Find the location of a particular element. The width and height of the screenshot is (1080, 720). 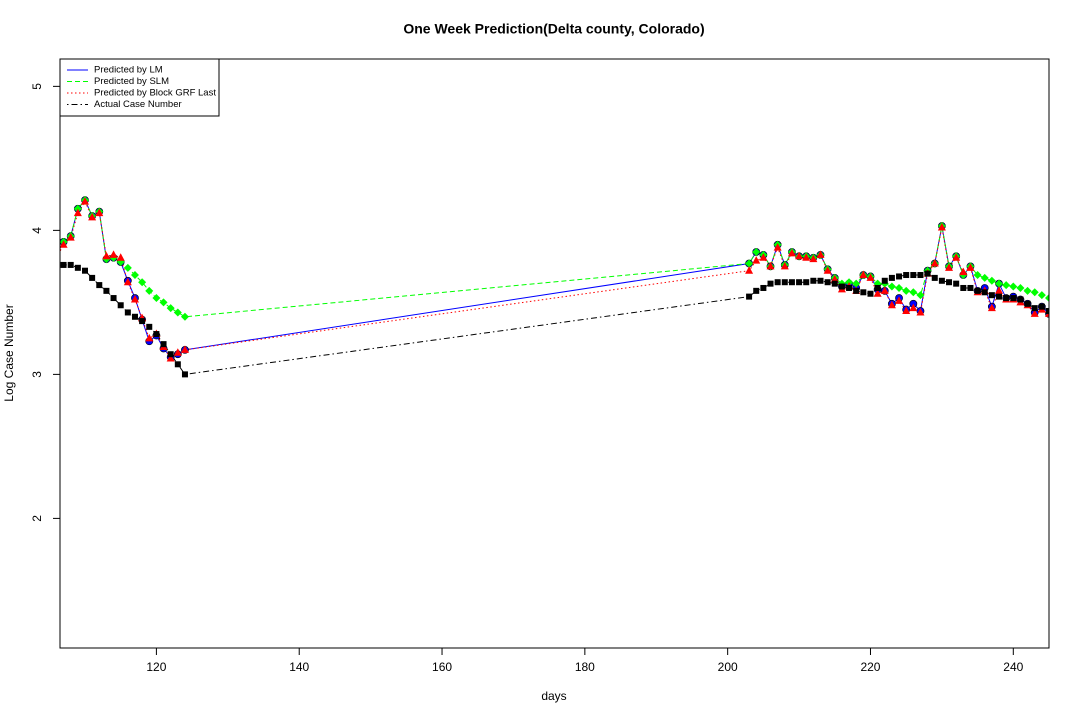

y-tick-label: 3 is located at coordinates (37, 374).